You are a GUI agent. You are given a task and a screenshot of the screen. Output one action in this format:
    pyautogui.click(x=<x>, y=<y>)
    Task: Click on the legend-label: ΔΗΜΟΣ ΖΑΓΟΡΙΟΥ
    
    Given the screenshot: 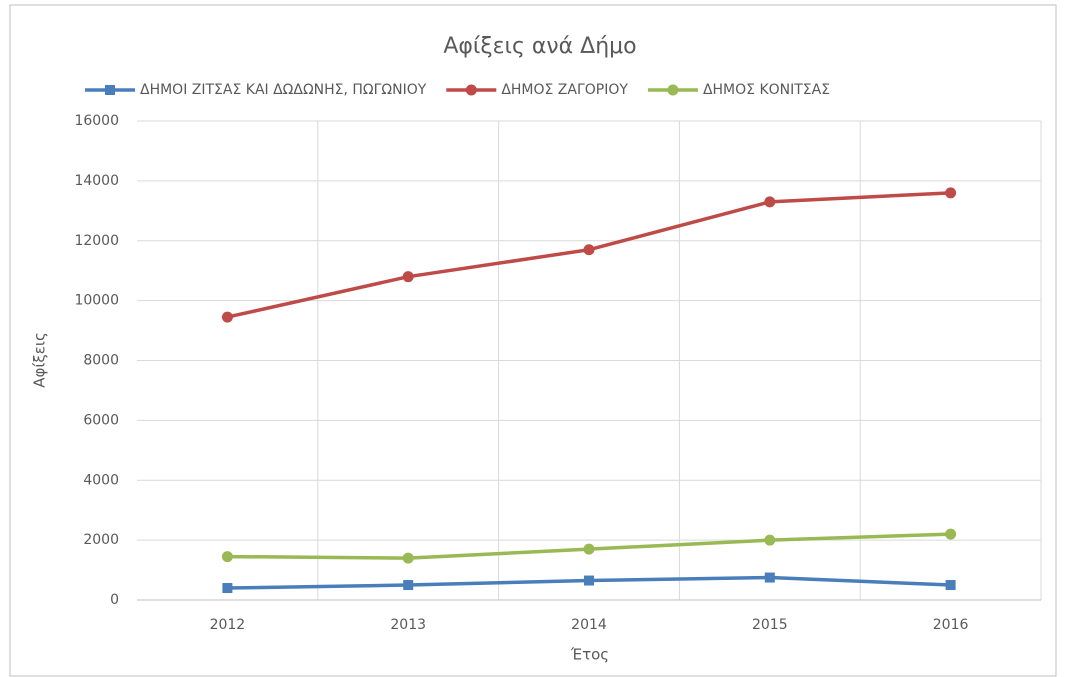 What is the action you would take?
    pyautogui.click(x=564, y=90)
    